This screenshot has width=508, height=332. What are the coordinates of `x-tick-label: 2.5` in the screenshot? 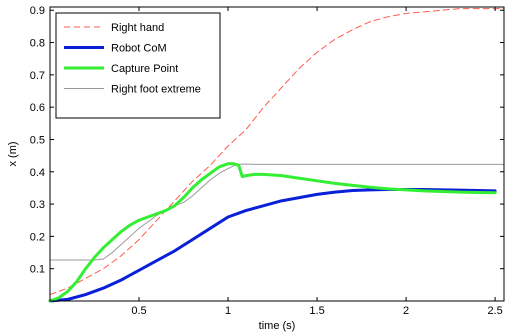 It's located at (494, 311).